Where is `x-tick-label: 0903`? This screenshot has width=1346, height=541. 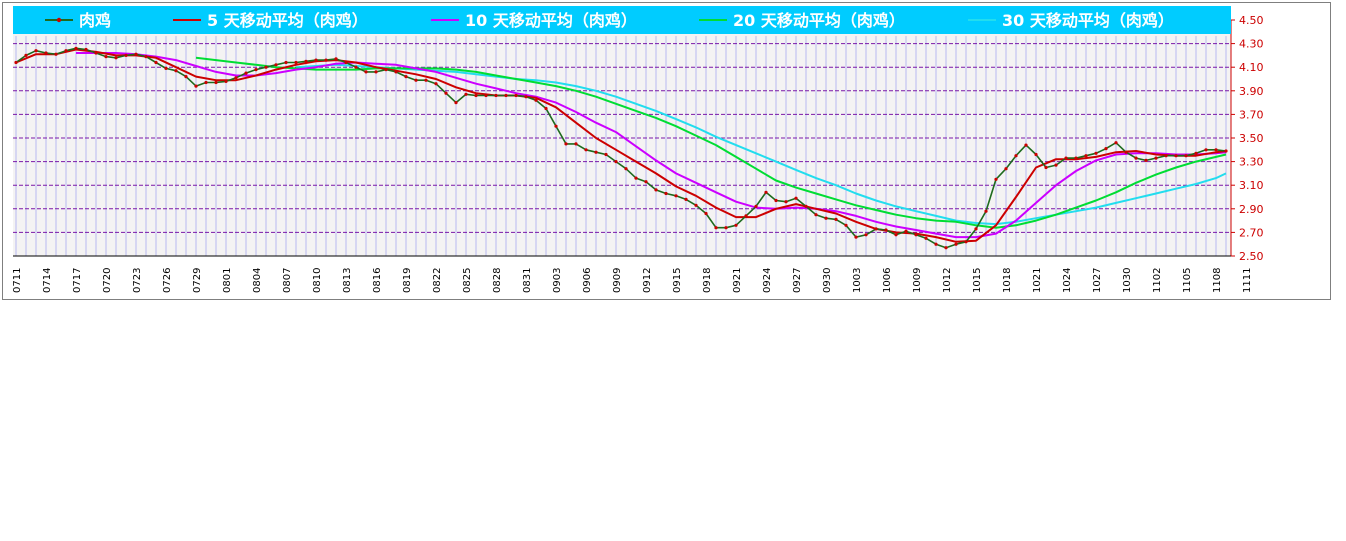 x-tick-label: 0903 is located at coordinates (557, 280).